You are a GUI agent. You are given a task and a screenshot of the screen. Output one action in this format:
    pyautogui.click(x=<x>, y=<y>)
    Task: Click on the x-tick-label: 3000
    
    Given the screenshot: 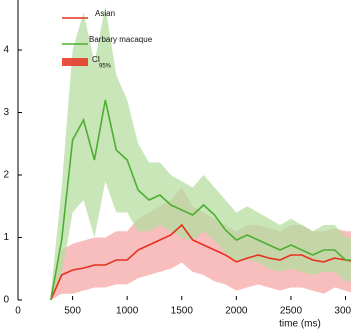 What is the action you would take?
    pyautogui.click(x=342, y=311)
    